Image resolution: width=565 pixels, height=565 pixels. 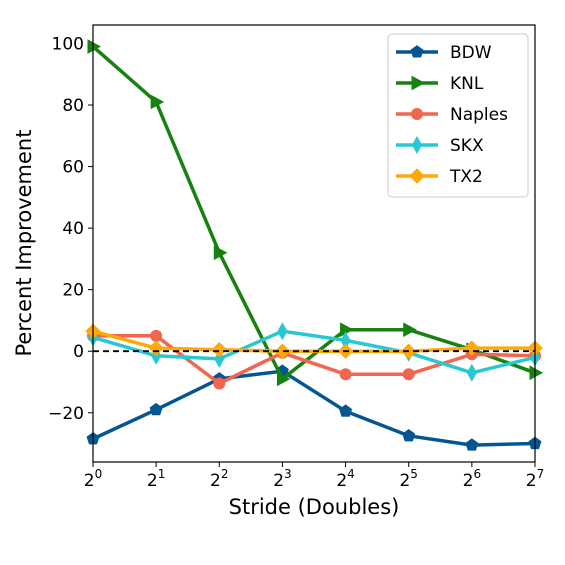 What do you see at coordinates (408, 479) in the screenshot?
I see `x-tick-label: 25` at bounding box center [408, 479].